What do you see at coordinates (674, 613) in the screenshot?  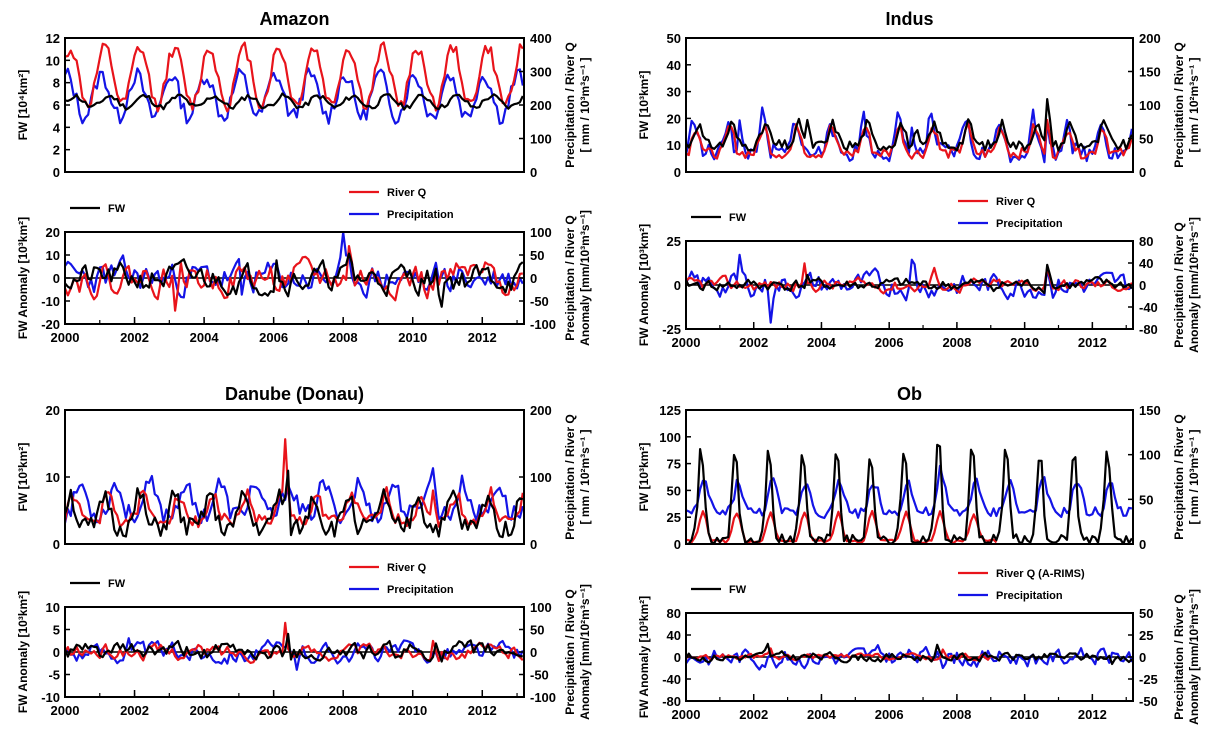 I see `y-tick-label: 80` at bounding box center [674, 613].